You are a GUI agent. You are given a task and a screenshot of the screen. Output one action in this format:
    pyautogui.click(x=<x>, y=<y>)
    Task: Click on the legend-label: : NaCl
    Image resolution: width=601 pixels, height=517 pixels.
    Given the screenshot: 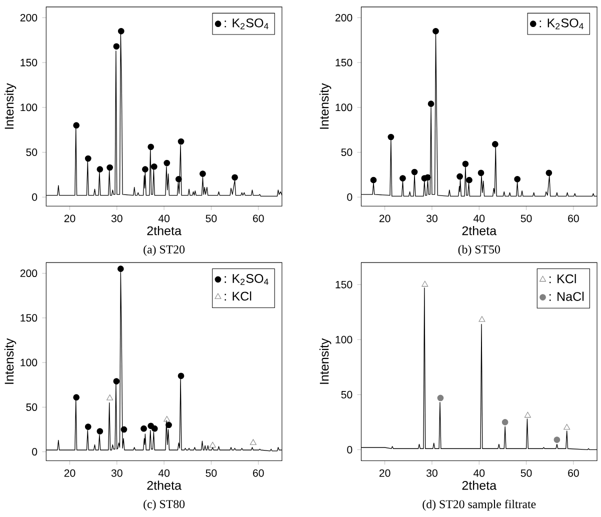 What is the action you would take?
    pyautogui.click(x=567, y=296)
    